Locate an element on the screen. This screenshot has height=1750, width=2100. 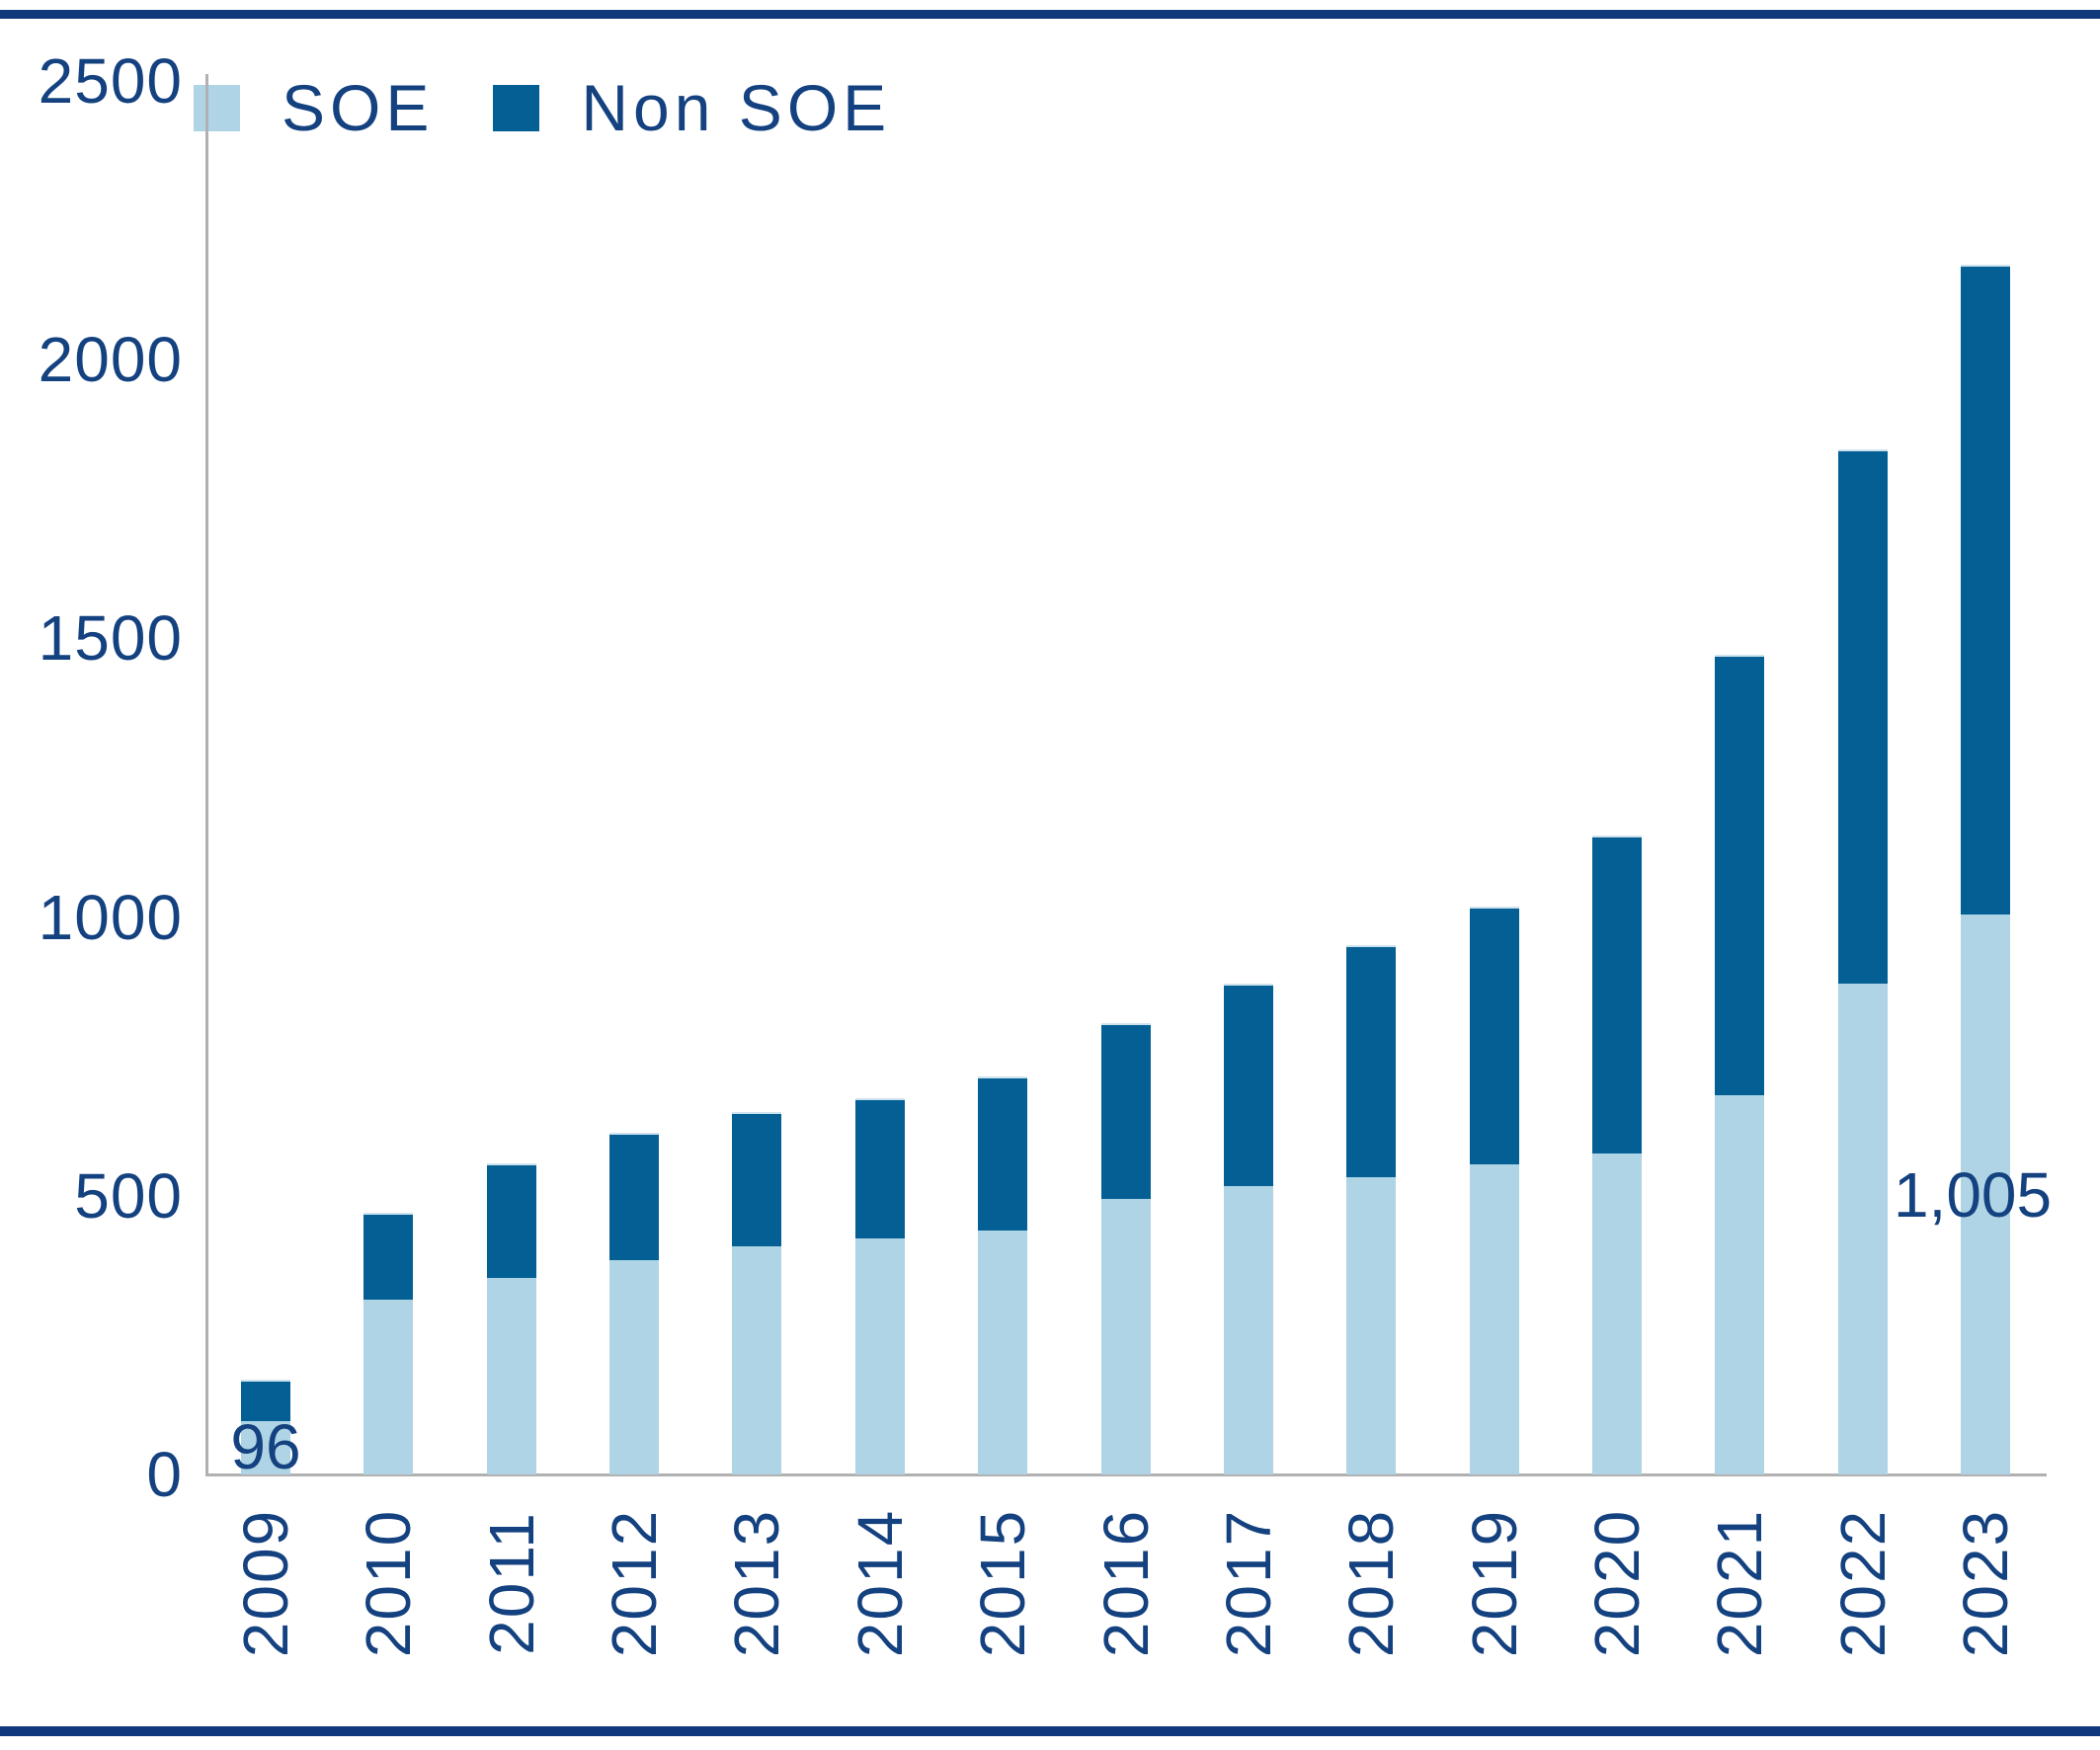
legend-label-non-soe: Non SOE is located at coordinates (736, 108).